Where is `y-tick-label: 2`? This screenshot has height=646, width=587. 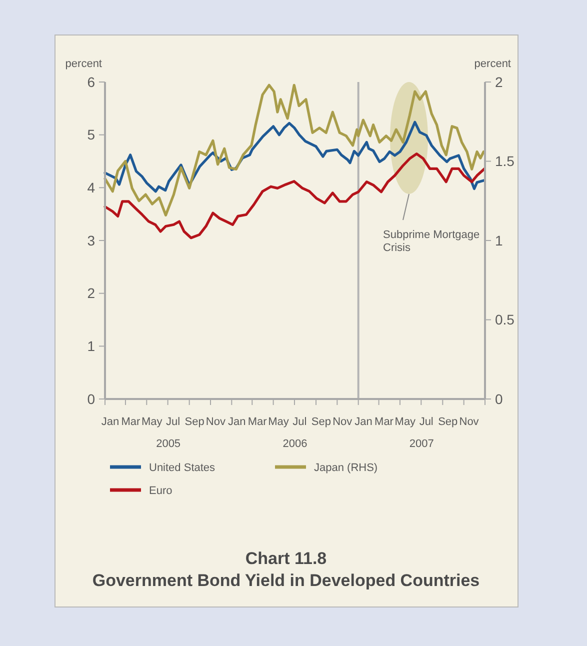 y-tick-label: 2 is located at coordinates (91, 293).